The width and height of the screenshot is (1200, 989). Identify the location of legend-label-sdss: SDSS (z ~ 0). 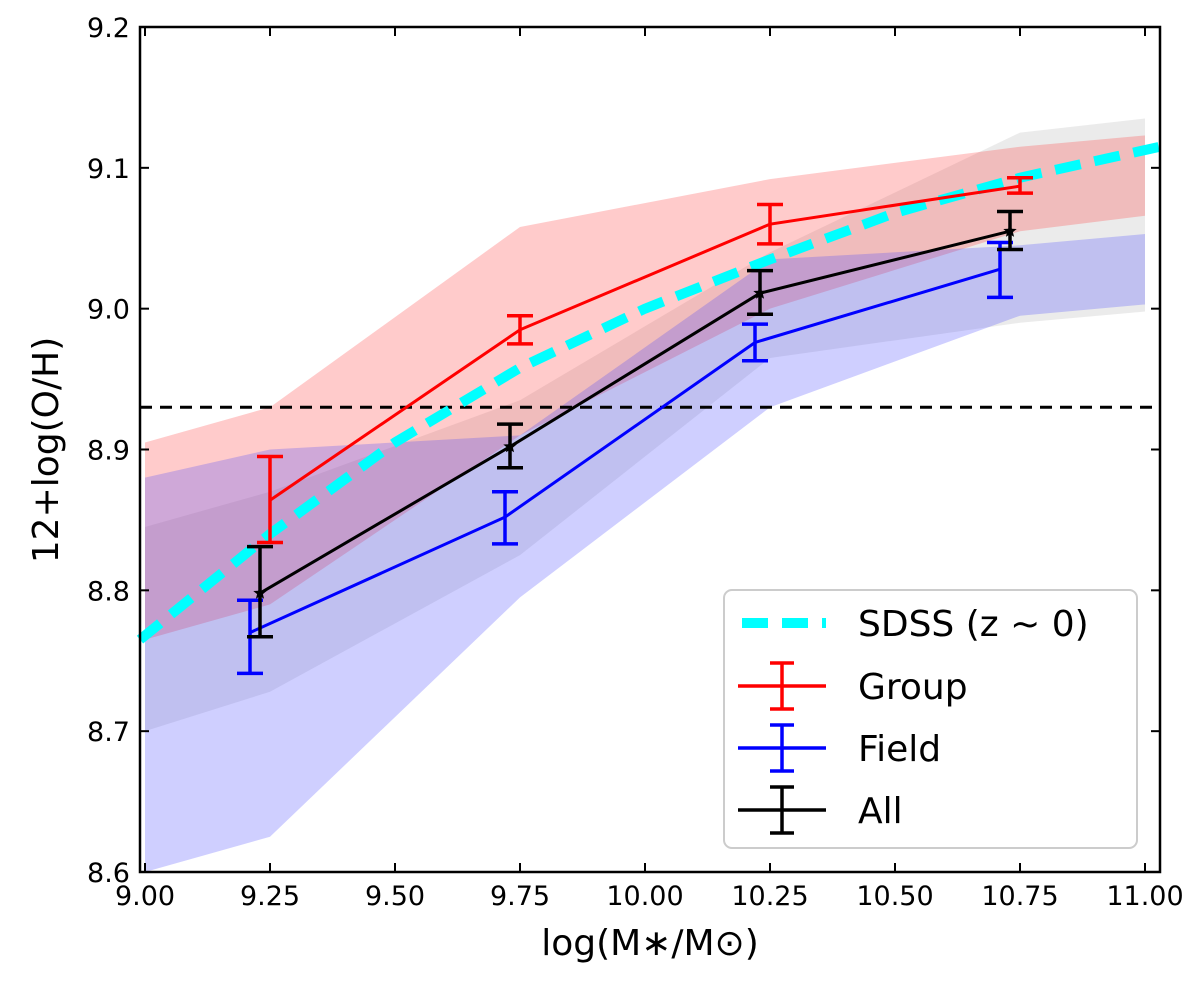
(973, 624).